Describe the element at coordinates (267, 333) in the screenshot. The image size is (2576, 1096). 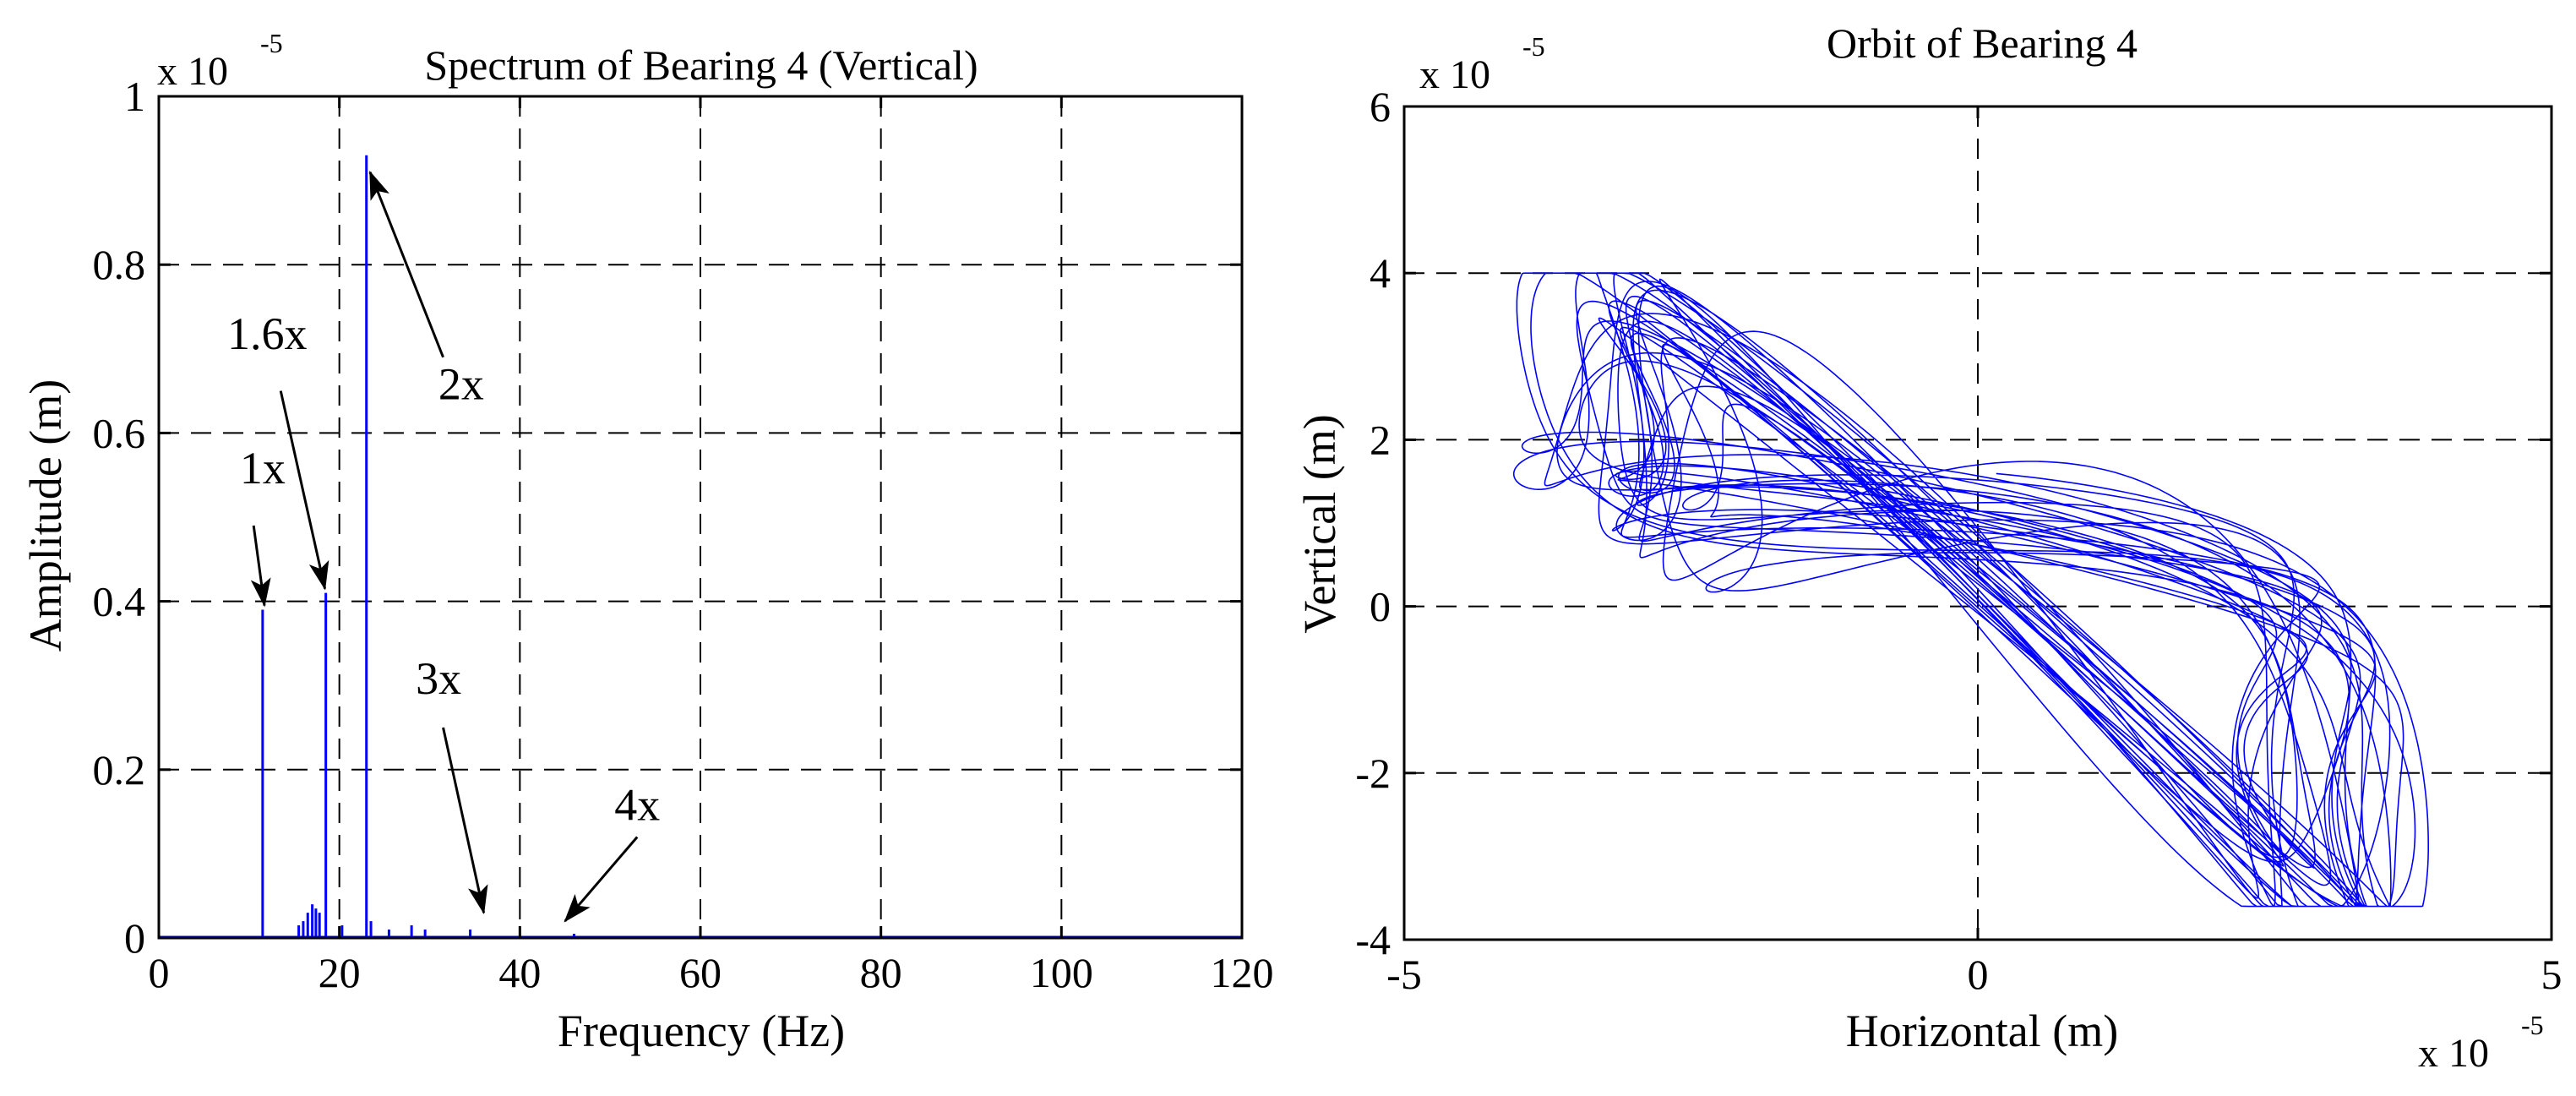
I see `annotation-label: 1.6x` at that location.